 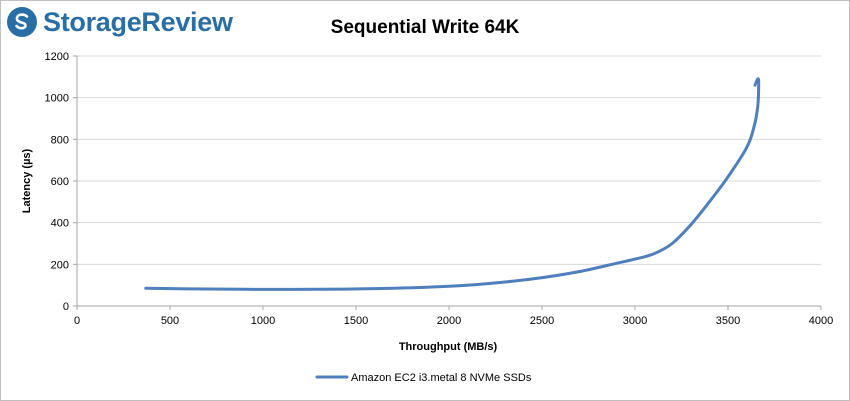 What do you see at coordinates (27, 180) in the screenshot?
I see `y-axis-label: Latency (µs)` at bounding box center [27, 180].